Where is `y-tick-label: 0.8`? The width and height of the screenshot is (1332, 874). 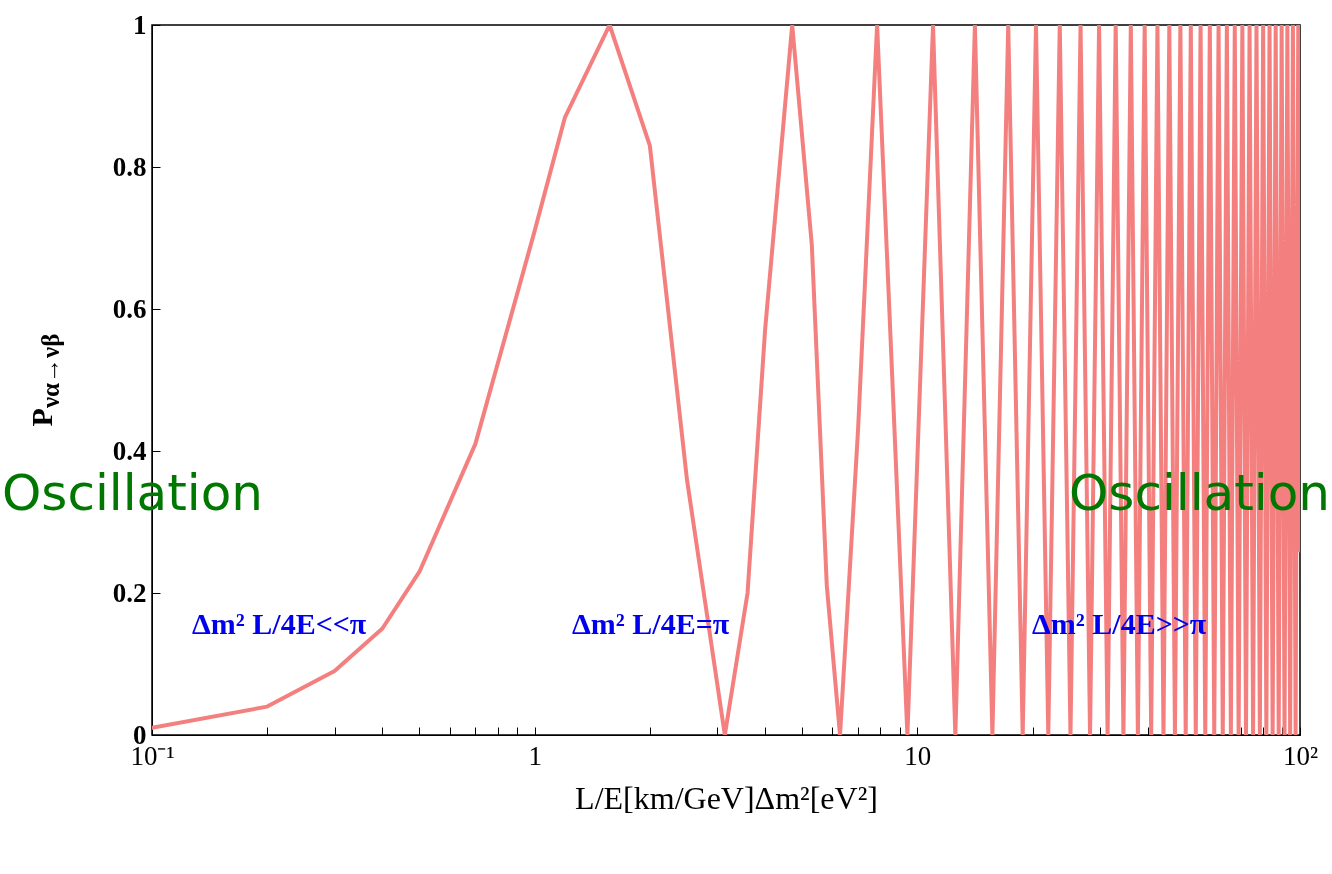
y-tick-label: 0.8 is located at coordinates (129, 166).